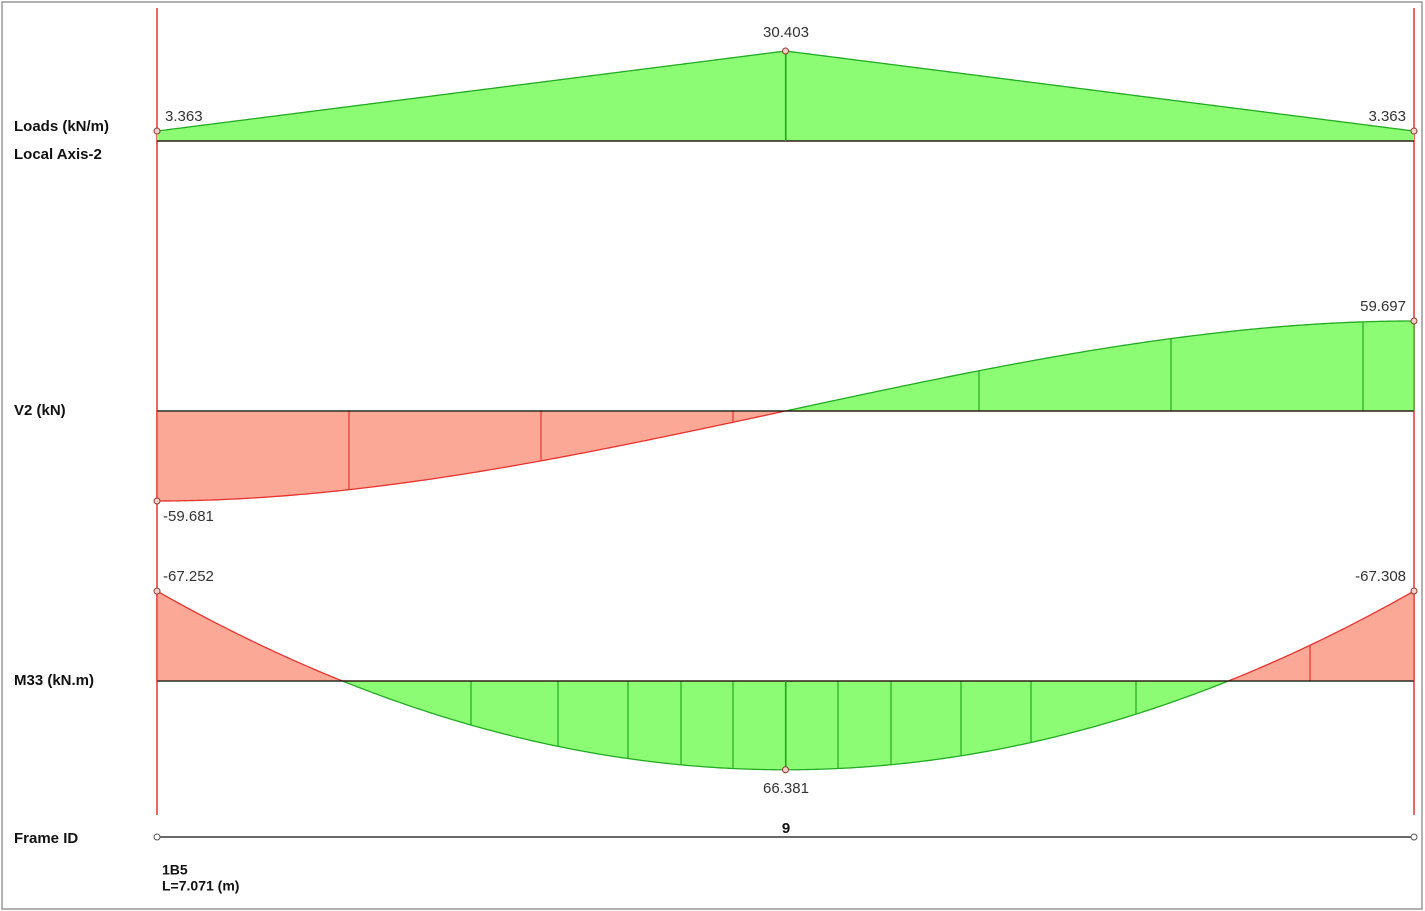  What do you see at coordinates (46, 838) in the screenshot?
I see `panel-label: Frame ID` at bounding box center [46, 838].